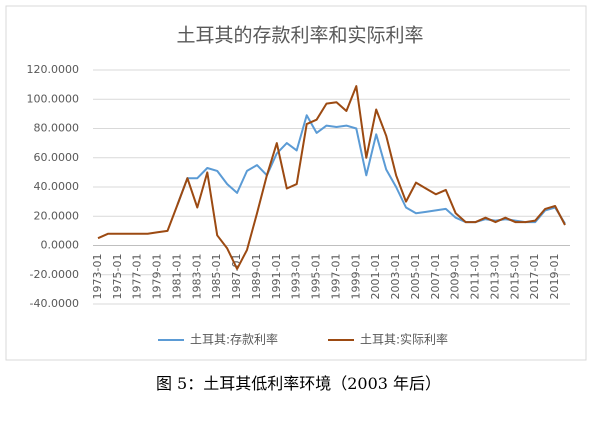  What do you see at coordinates (57, 215) in the screenshot?
I see `y-tick-label: 20.0000` at bounding box center [57, 215].